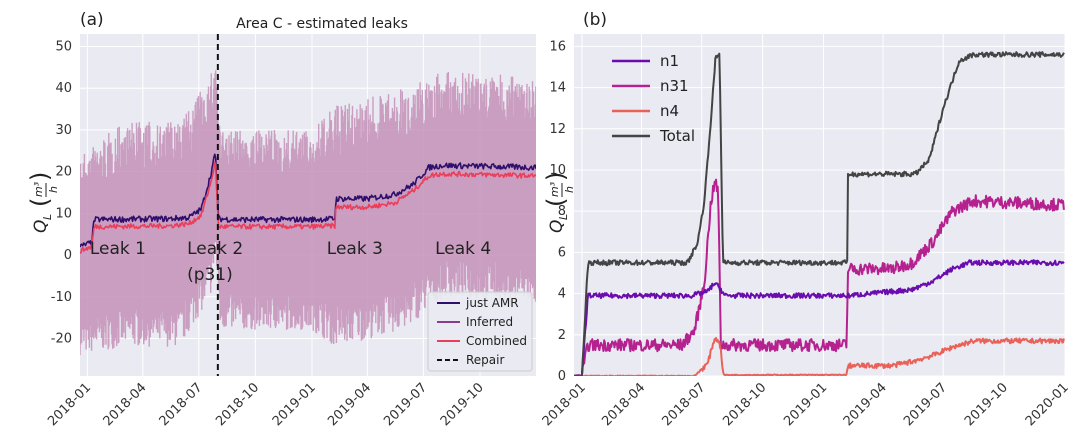 The width and height of the screenshot is (1082, 436). Describe the element at coordinates (405, 404) in the screenshot. I see `panel-a-x-tick-label: 2019-07` at that location.